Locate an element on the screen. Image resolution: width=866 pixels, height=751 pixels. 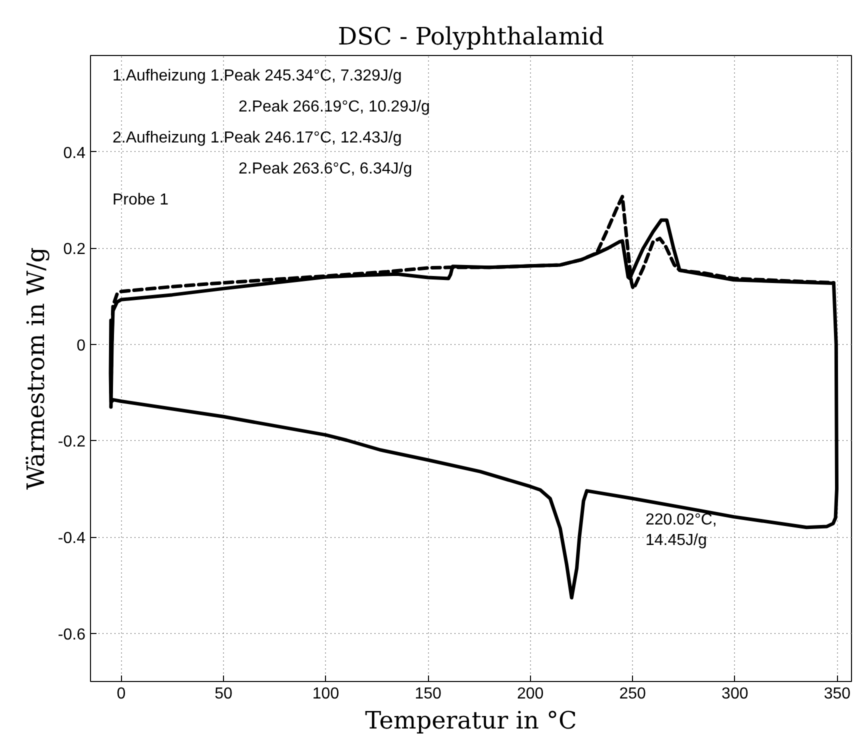
x-tick-label: 100 is located at coordinates (326, 694).